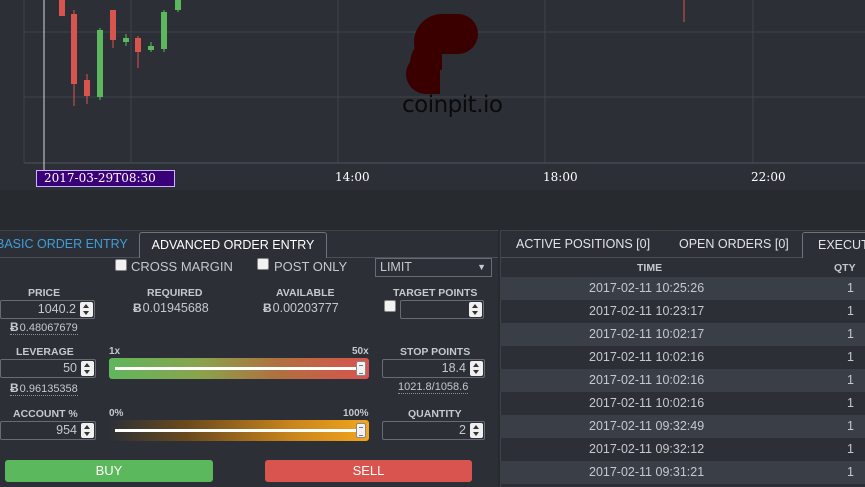 The width and height of the screenshot is (865, 487). I want to click on tab-executed: EXECUTED, so click(833, 245).